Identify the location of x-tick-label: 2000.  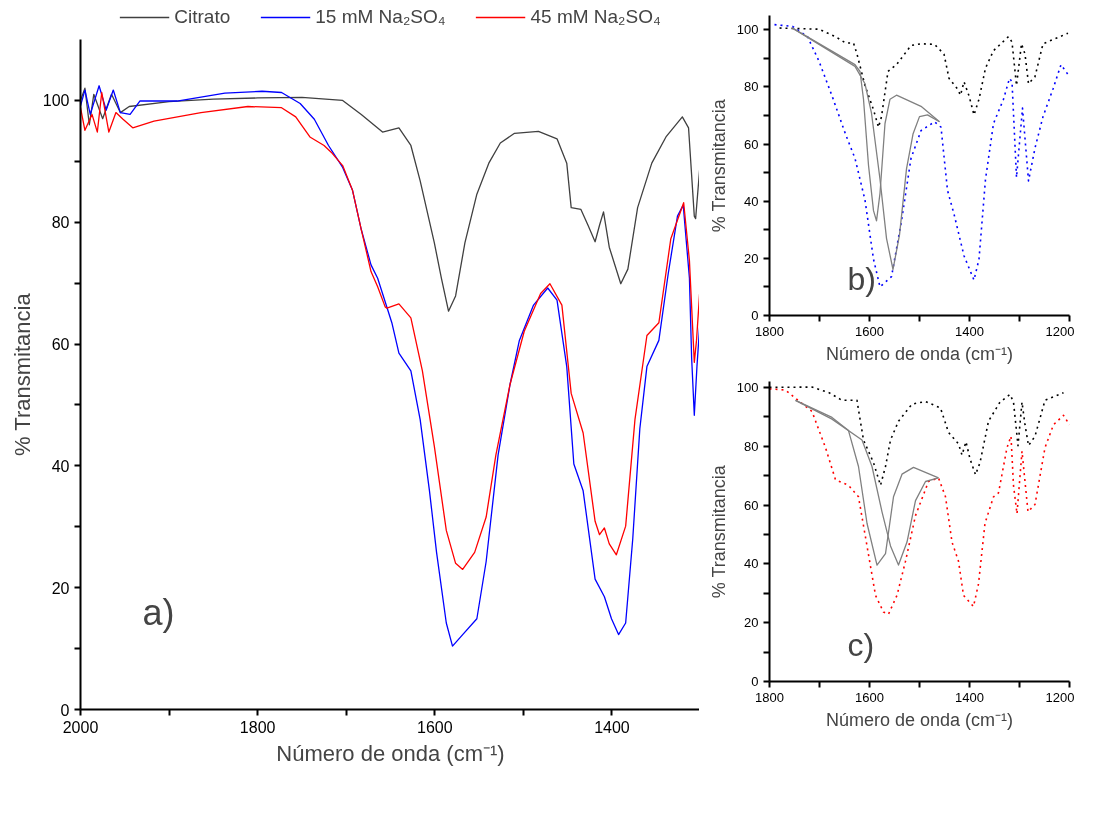
(80, 727).